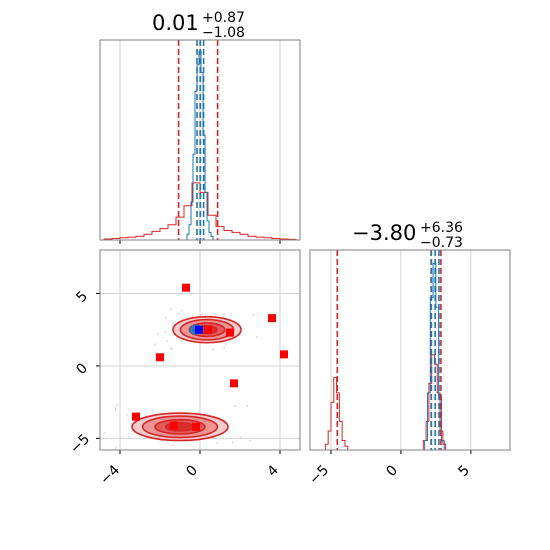 This screenshot has width=550, height=550. I want to click on x-tick-labels: −5 0 5, so click(389, 475).